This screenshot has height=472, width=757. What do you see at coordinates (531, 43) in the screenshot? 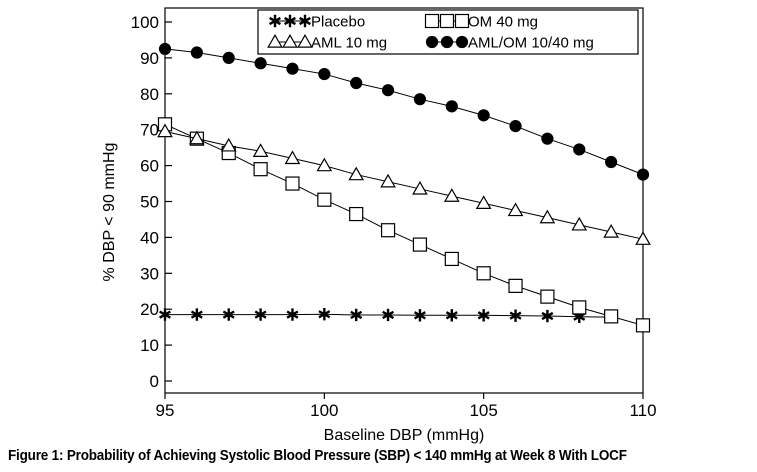
I see `legend-label: AML/OM 10/40 mg` at bounding box center [531, 43].